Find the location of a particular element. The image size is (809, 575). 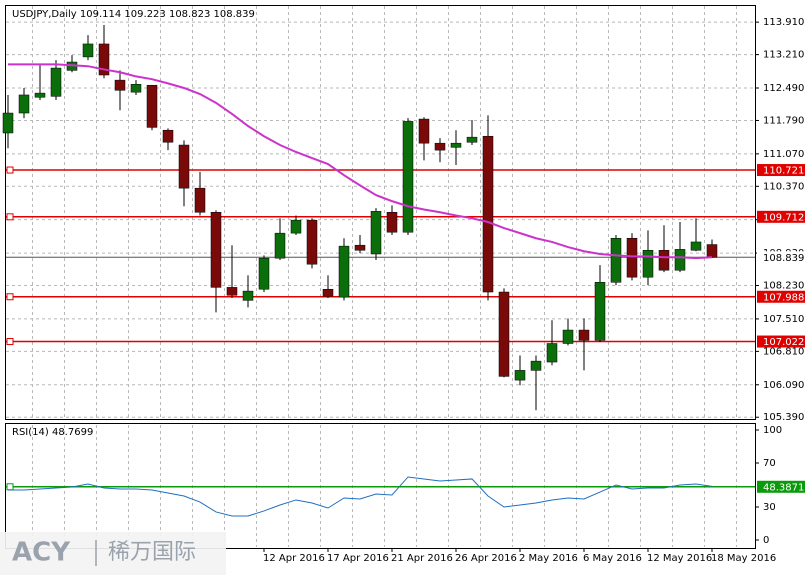

x-tick-label: 17 Apr 2016 is located at coordinates (358, 558).